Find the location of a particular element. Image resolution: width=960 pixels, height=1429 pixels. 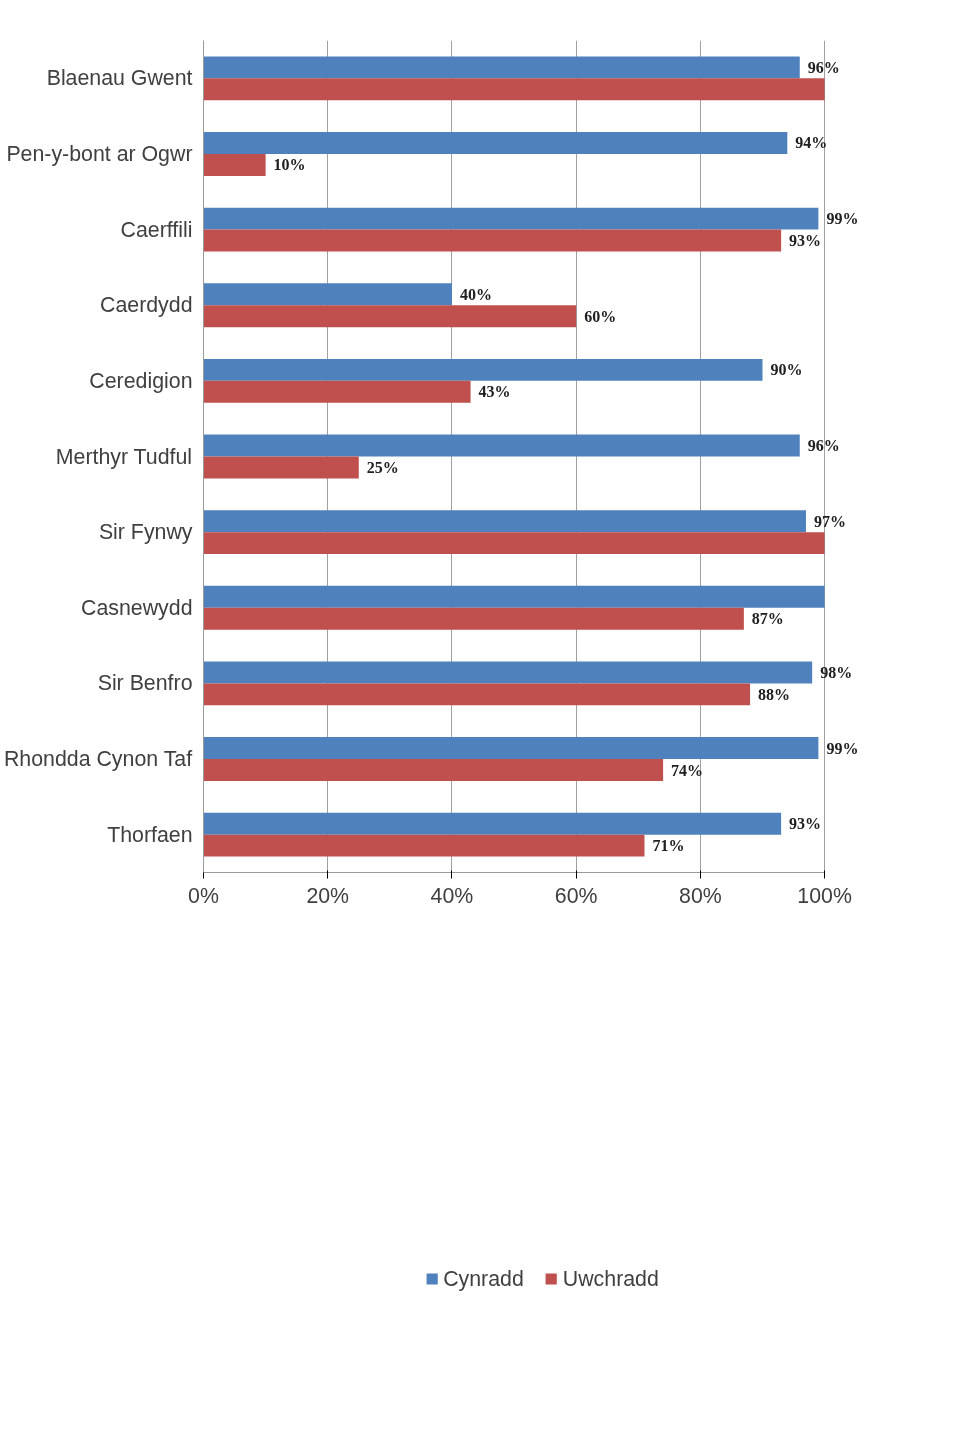

data-label: 97% is located at coordinates (829, 521).